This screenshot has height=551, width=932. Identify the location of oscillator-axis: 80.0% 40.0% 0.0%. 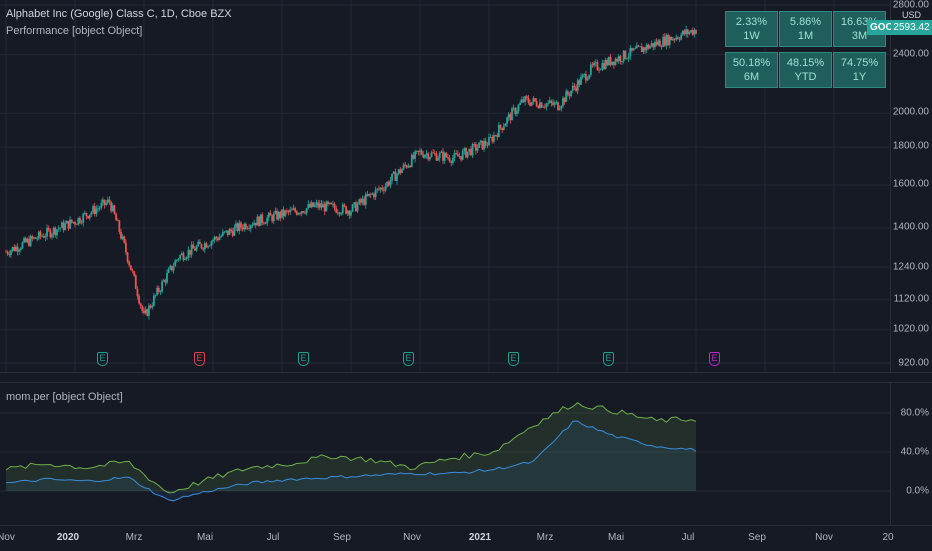
(911, 454).